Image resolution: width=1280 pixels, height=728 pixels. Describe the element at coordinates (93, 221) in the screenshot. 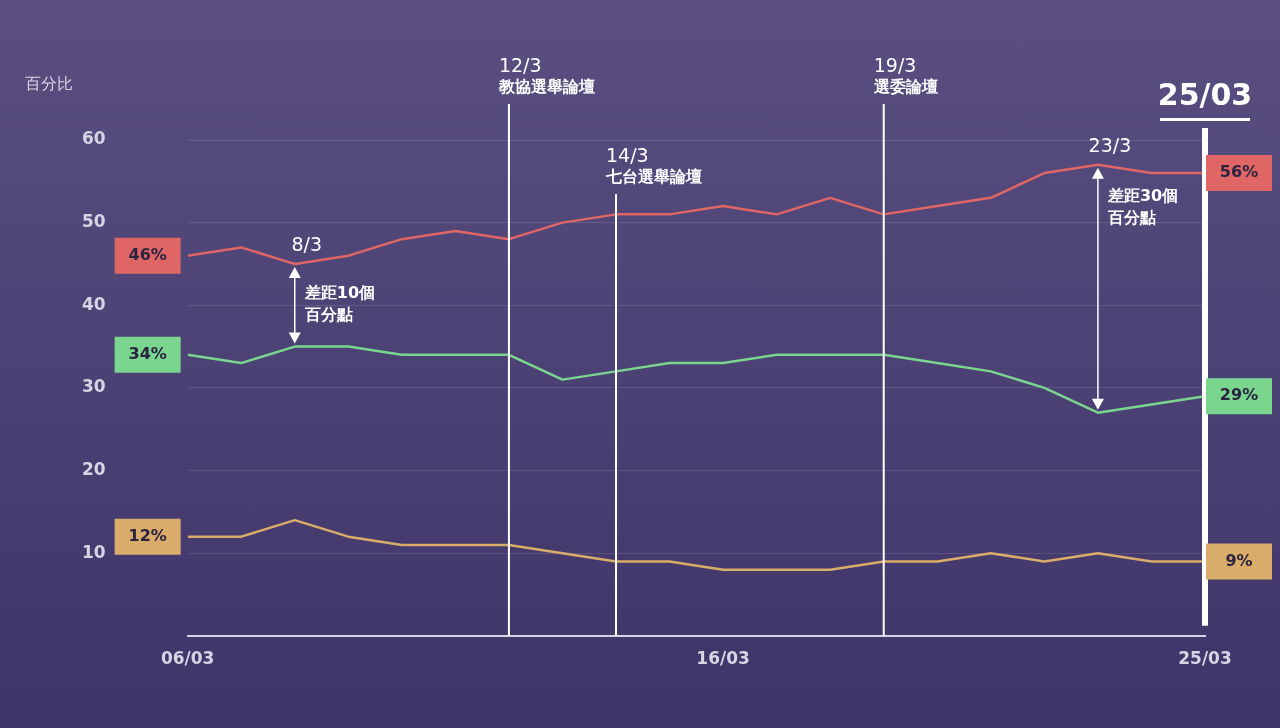

I see `y-tick-label: 50` at that location.